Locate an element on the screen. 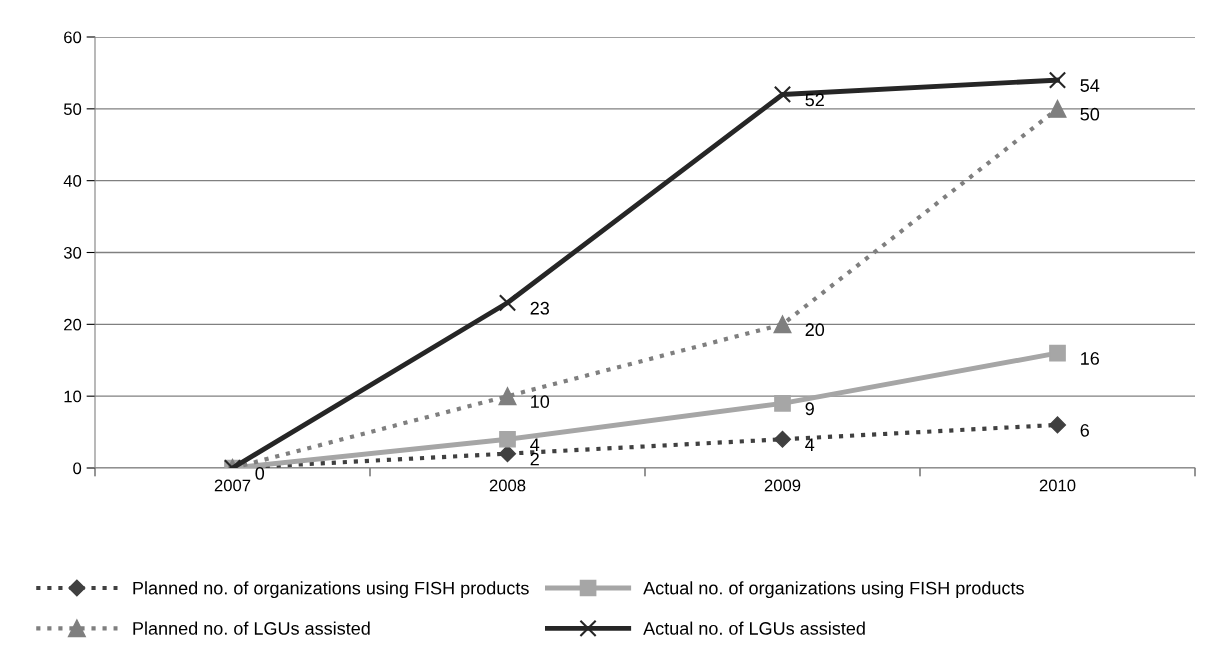  x-tick-label: 2010 is located at coordinates (1057, 485).